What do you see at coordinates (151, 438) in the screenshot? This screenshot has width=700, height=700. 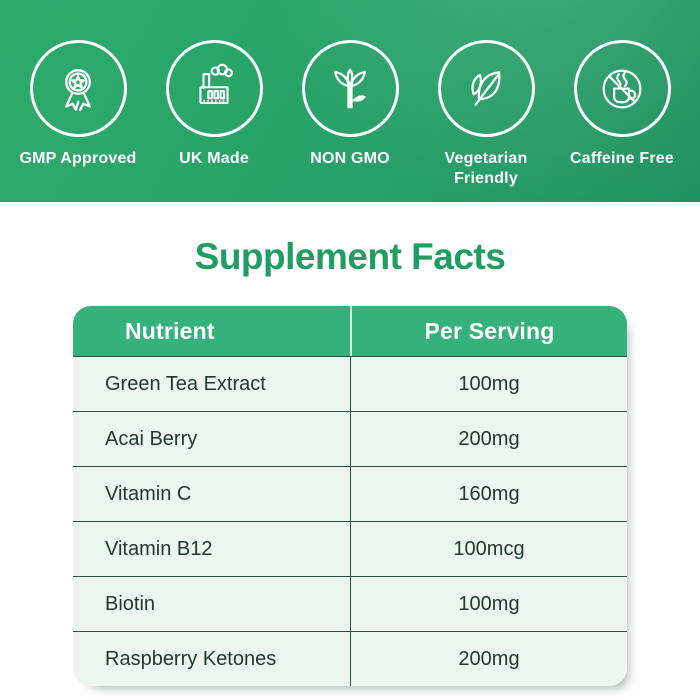 I see `nutrient-cell: Acai Berry` at bounding box center [151, 438].